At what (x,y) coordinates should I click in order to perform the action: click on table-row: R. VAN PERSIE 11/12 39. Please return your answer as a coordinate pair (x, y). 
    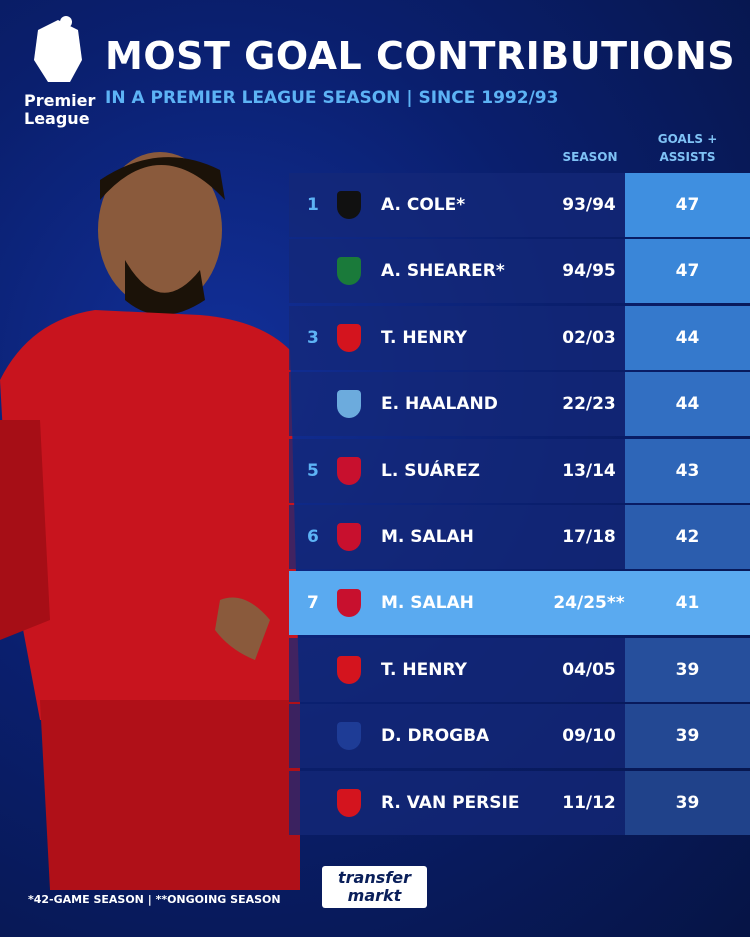
    Looking at the image, I should click on (519, 802).